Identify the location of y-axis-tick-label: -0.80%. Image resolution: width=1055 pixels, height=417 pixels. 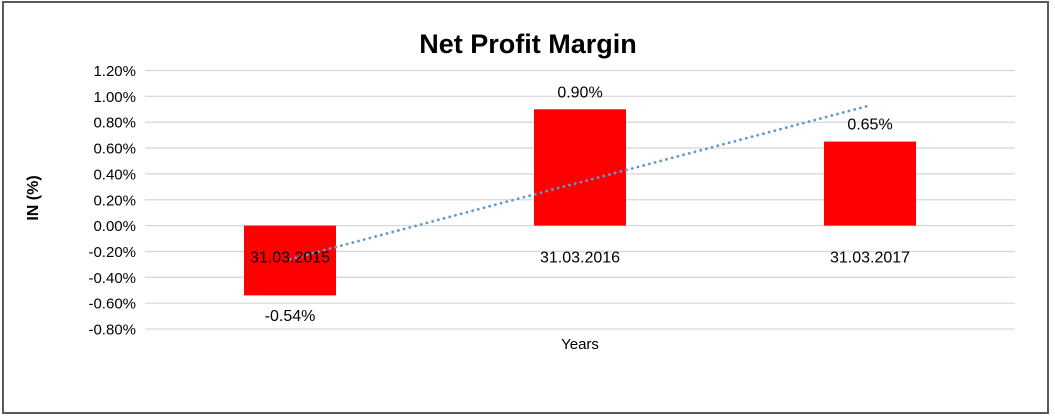
(112, 330).